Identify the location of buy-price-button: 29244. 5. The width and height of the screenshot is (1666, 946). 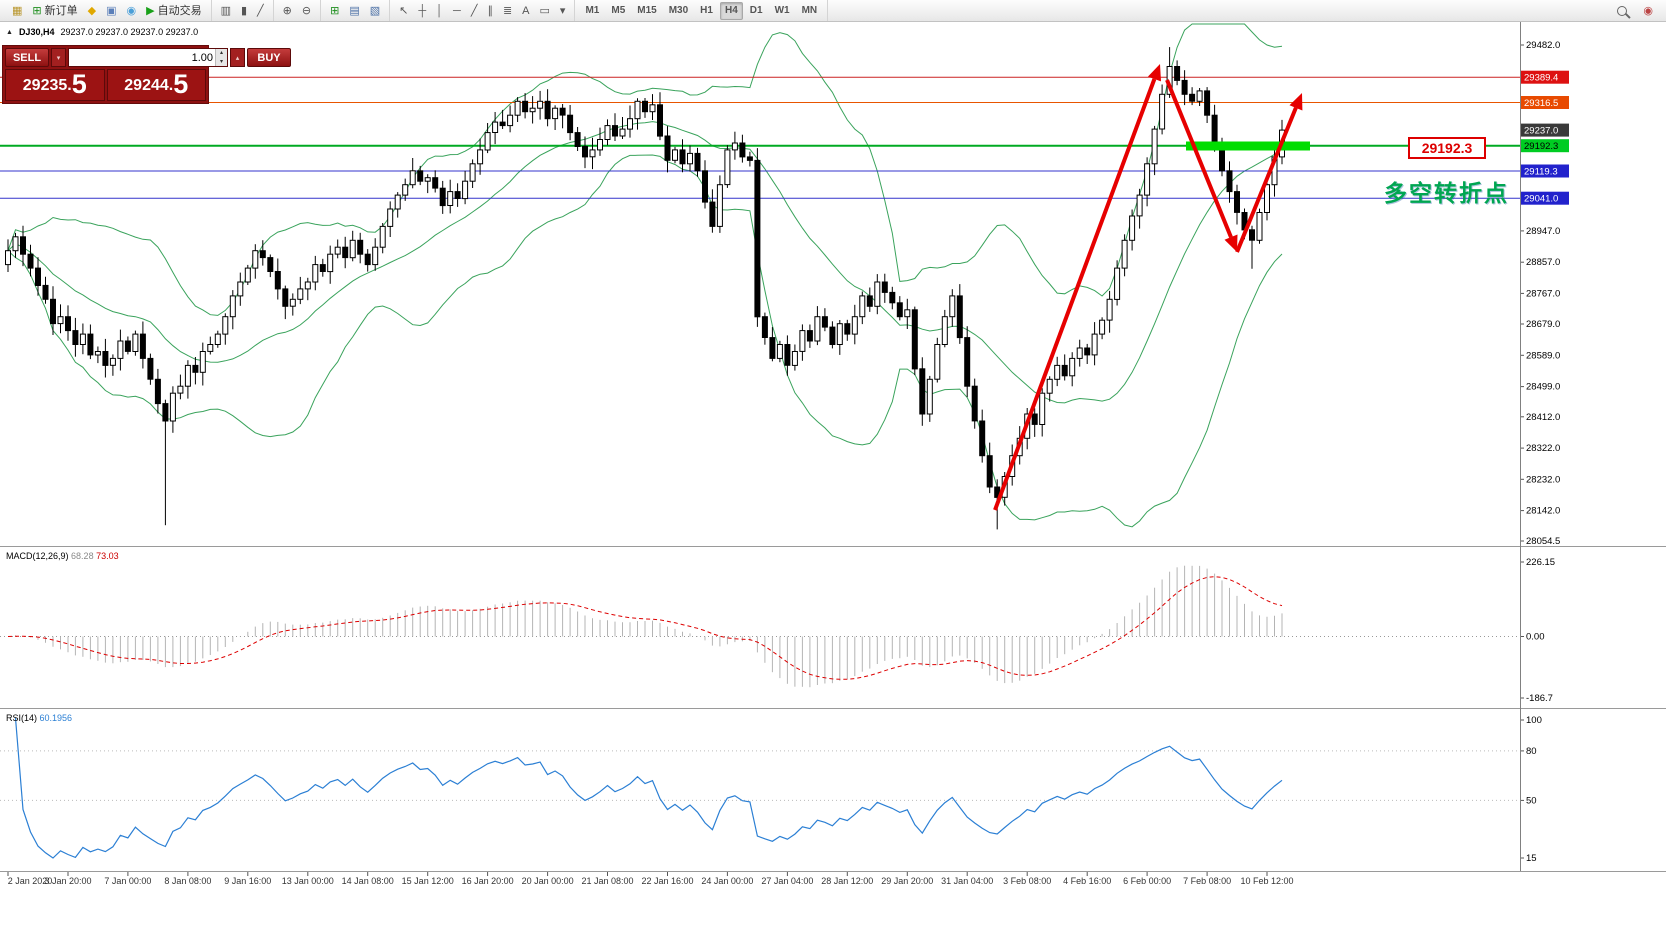
(156, 85).